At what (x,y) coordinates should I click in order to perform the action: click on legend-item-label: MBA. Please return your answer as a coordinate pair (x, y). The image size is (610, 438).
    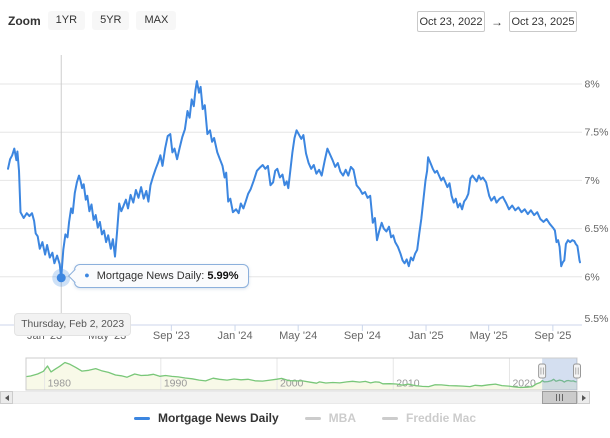
    Looking at the image, I should click on (342, 418).